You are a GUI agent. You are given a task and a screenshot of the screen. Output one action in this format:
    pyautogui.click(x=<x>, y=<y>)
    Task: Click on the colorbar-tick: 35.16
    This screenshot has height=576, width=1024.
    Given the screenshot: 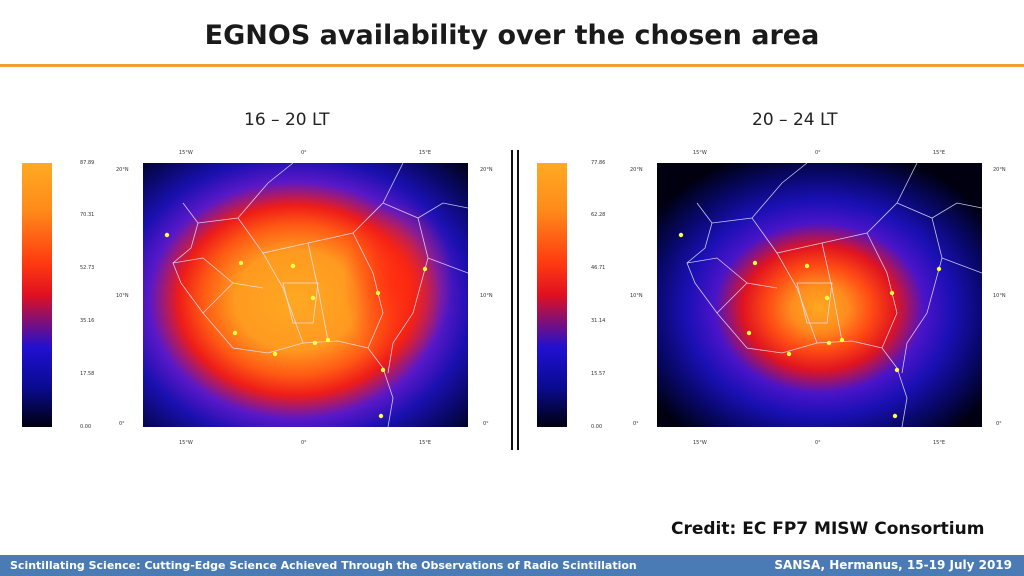 What is the action you would take?
    pyautogui.click(x=87, y=321)
    